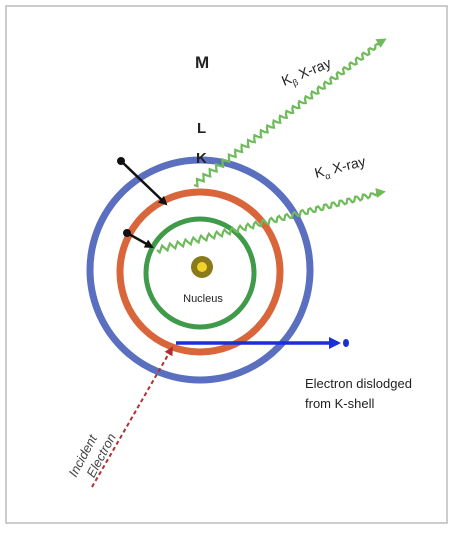 This screenshot has width=453, height=534. What do you see at coordinates (201, 128) in the screenshot?
I see `shell-l-label: L` at bounding box center [201, 128].